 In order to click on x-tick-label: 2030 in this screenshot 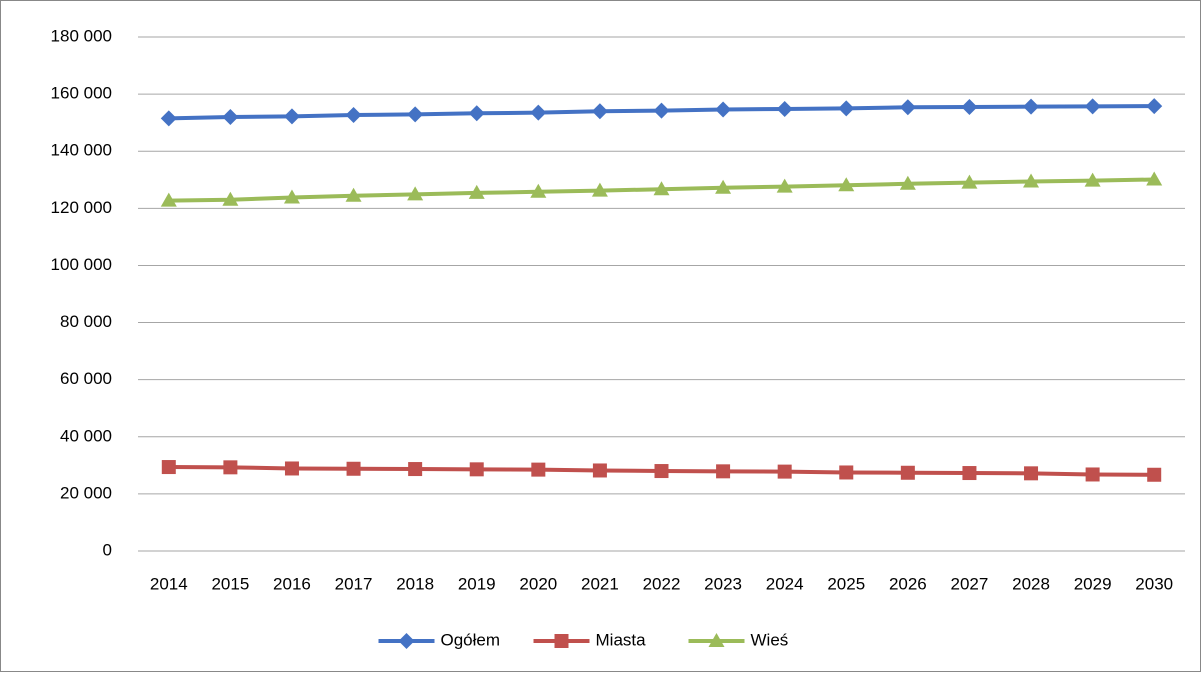, I will do `click(1154, 583)`.